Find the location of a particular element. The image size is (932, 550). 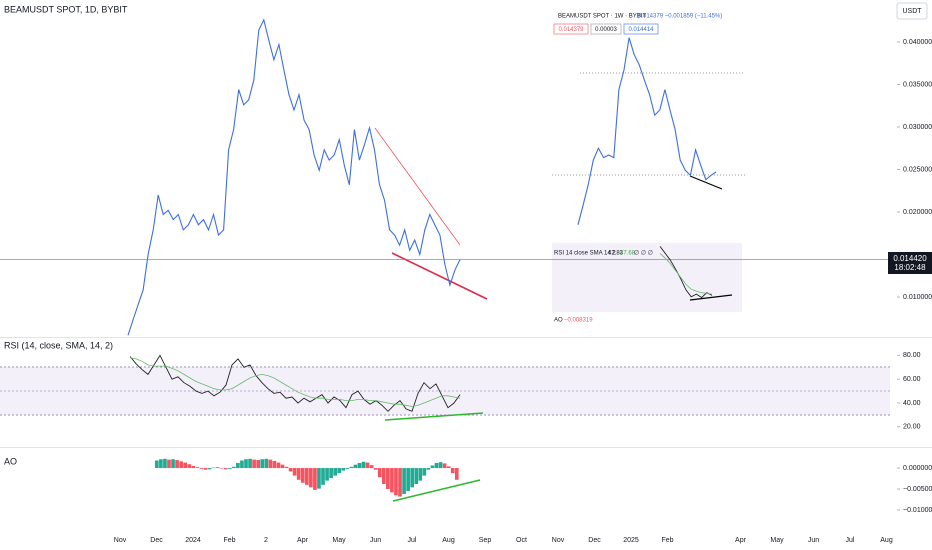

x-tick-label: 2025 is located at coordinates (631, 540).